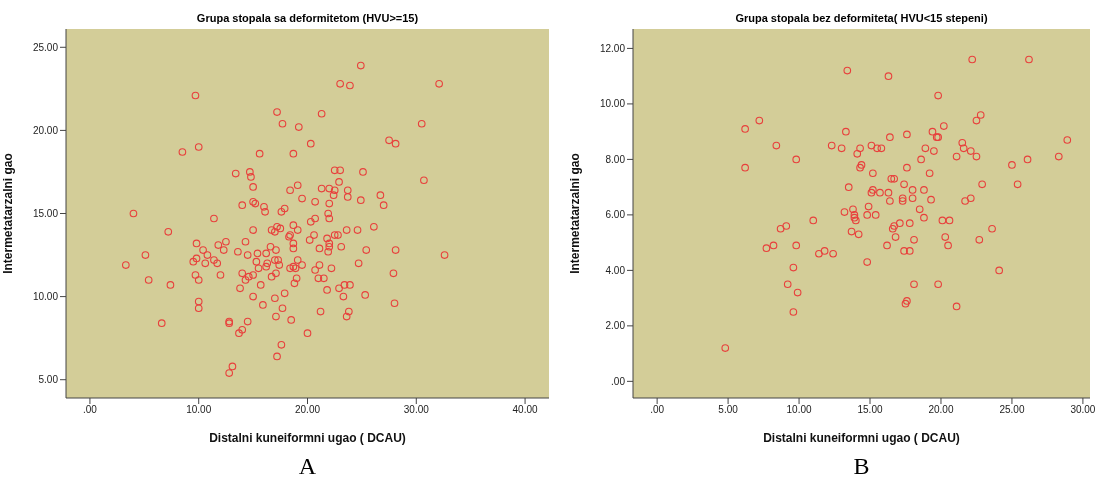  I want to click on y-tick-label: 5.00, so click(48, 380).